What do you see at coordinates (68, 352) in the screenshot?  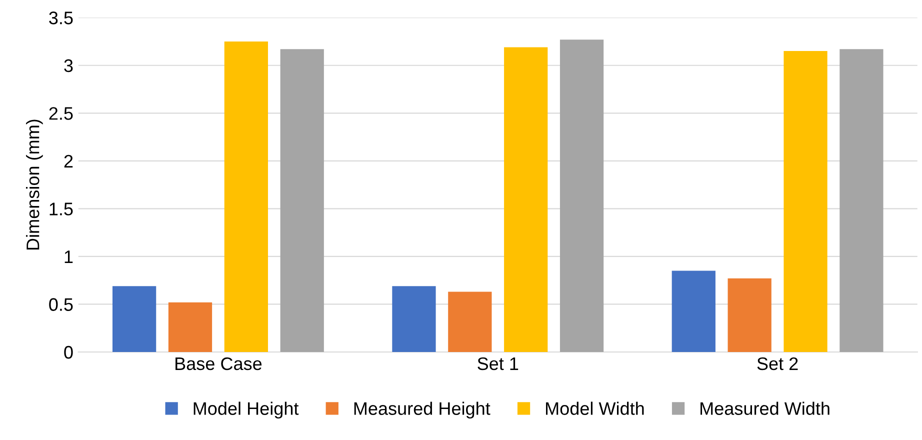 I see `y-tick-label: 0` at bounding box center [68, 352].